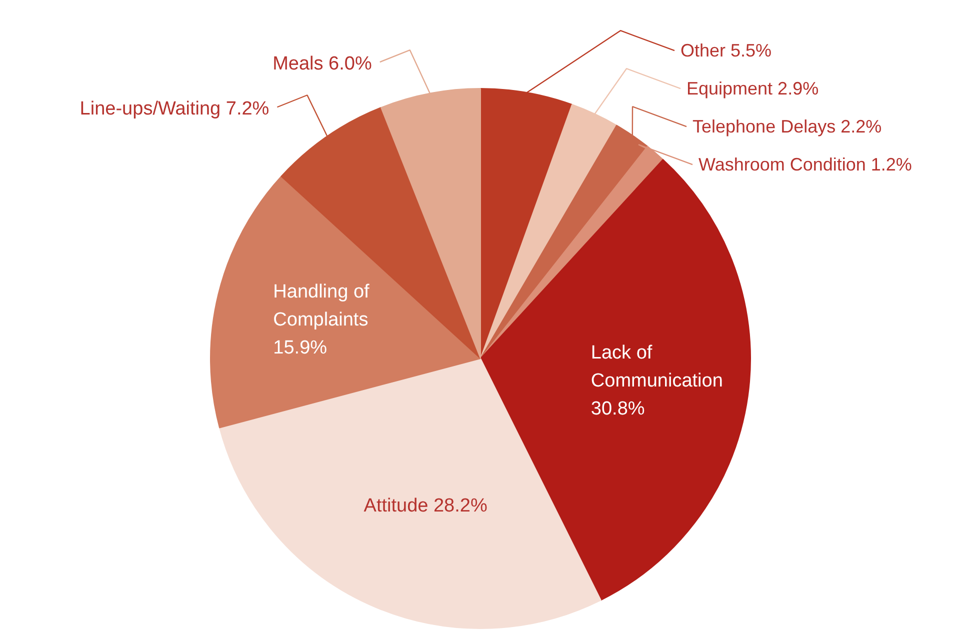  Describe the element at coordinates (805, 164) in the screenshot. I see `slice-label: Washroom Condition 1.2%` at that location.